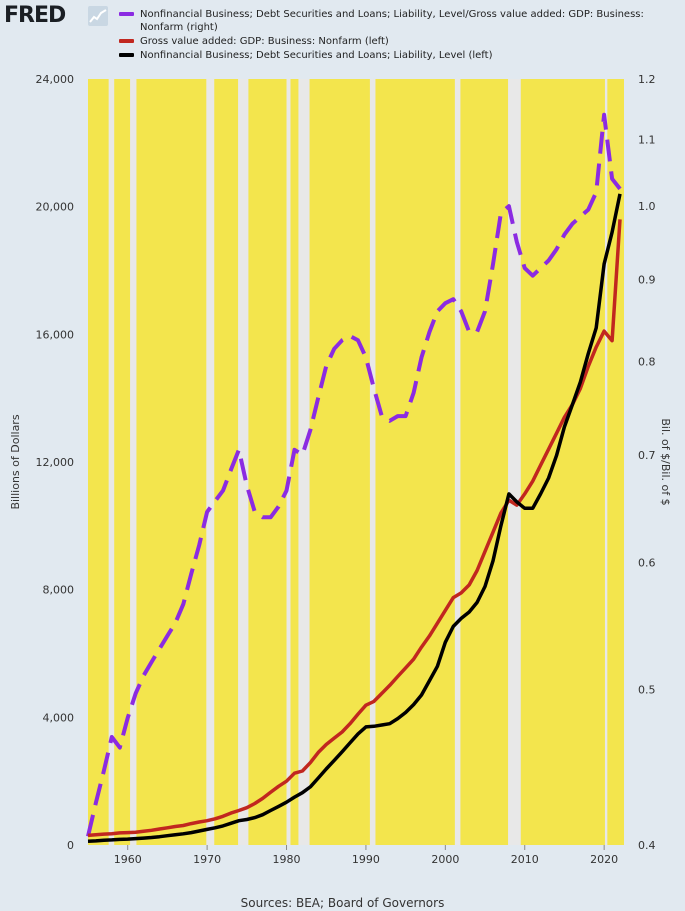 This screenshot has height=911, width=685. What do you see at coordinates (647, 280) in the screenshot?
I see `right-tick-label: 0.9` at bounding box center [647, 280].